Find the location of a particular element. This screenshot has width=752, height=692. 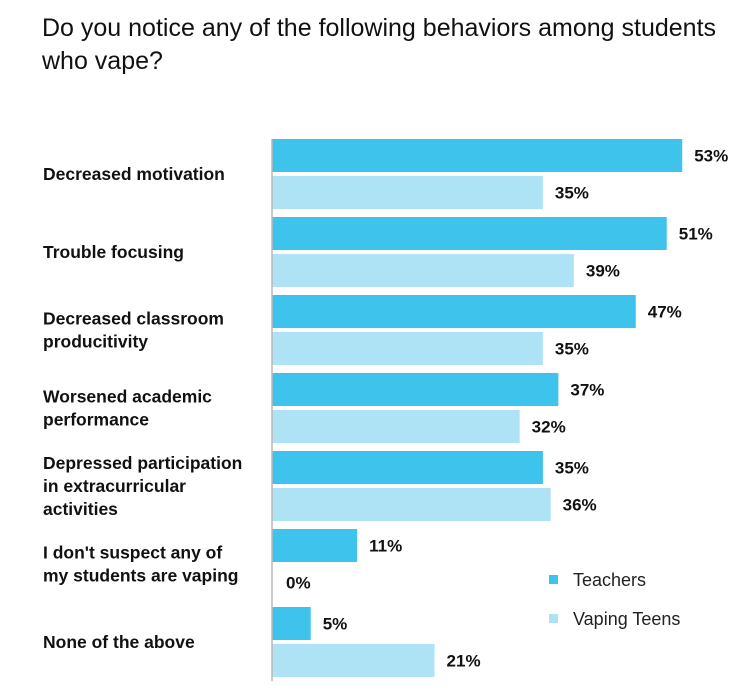

legend-label-teachers: Teachers is located at coordinates (609, 580).